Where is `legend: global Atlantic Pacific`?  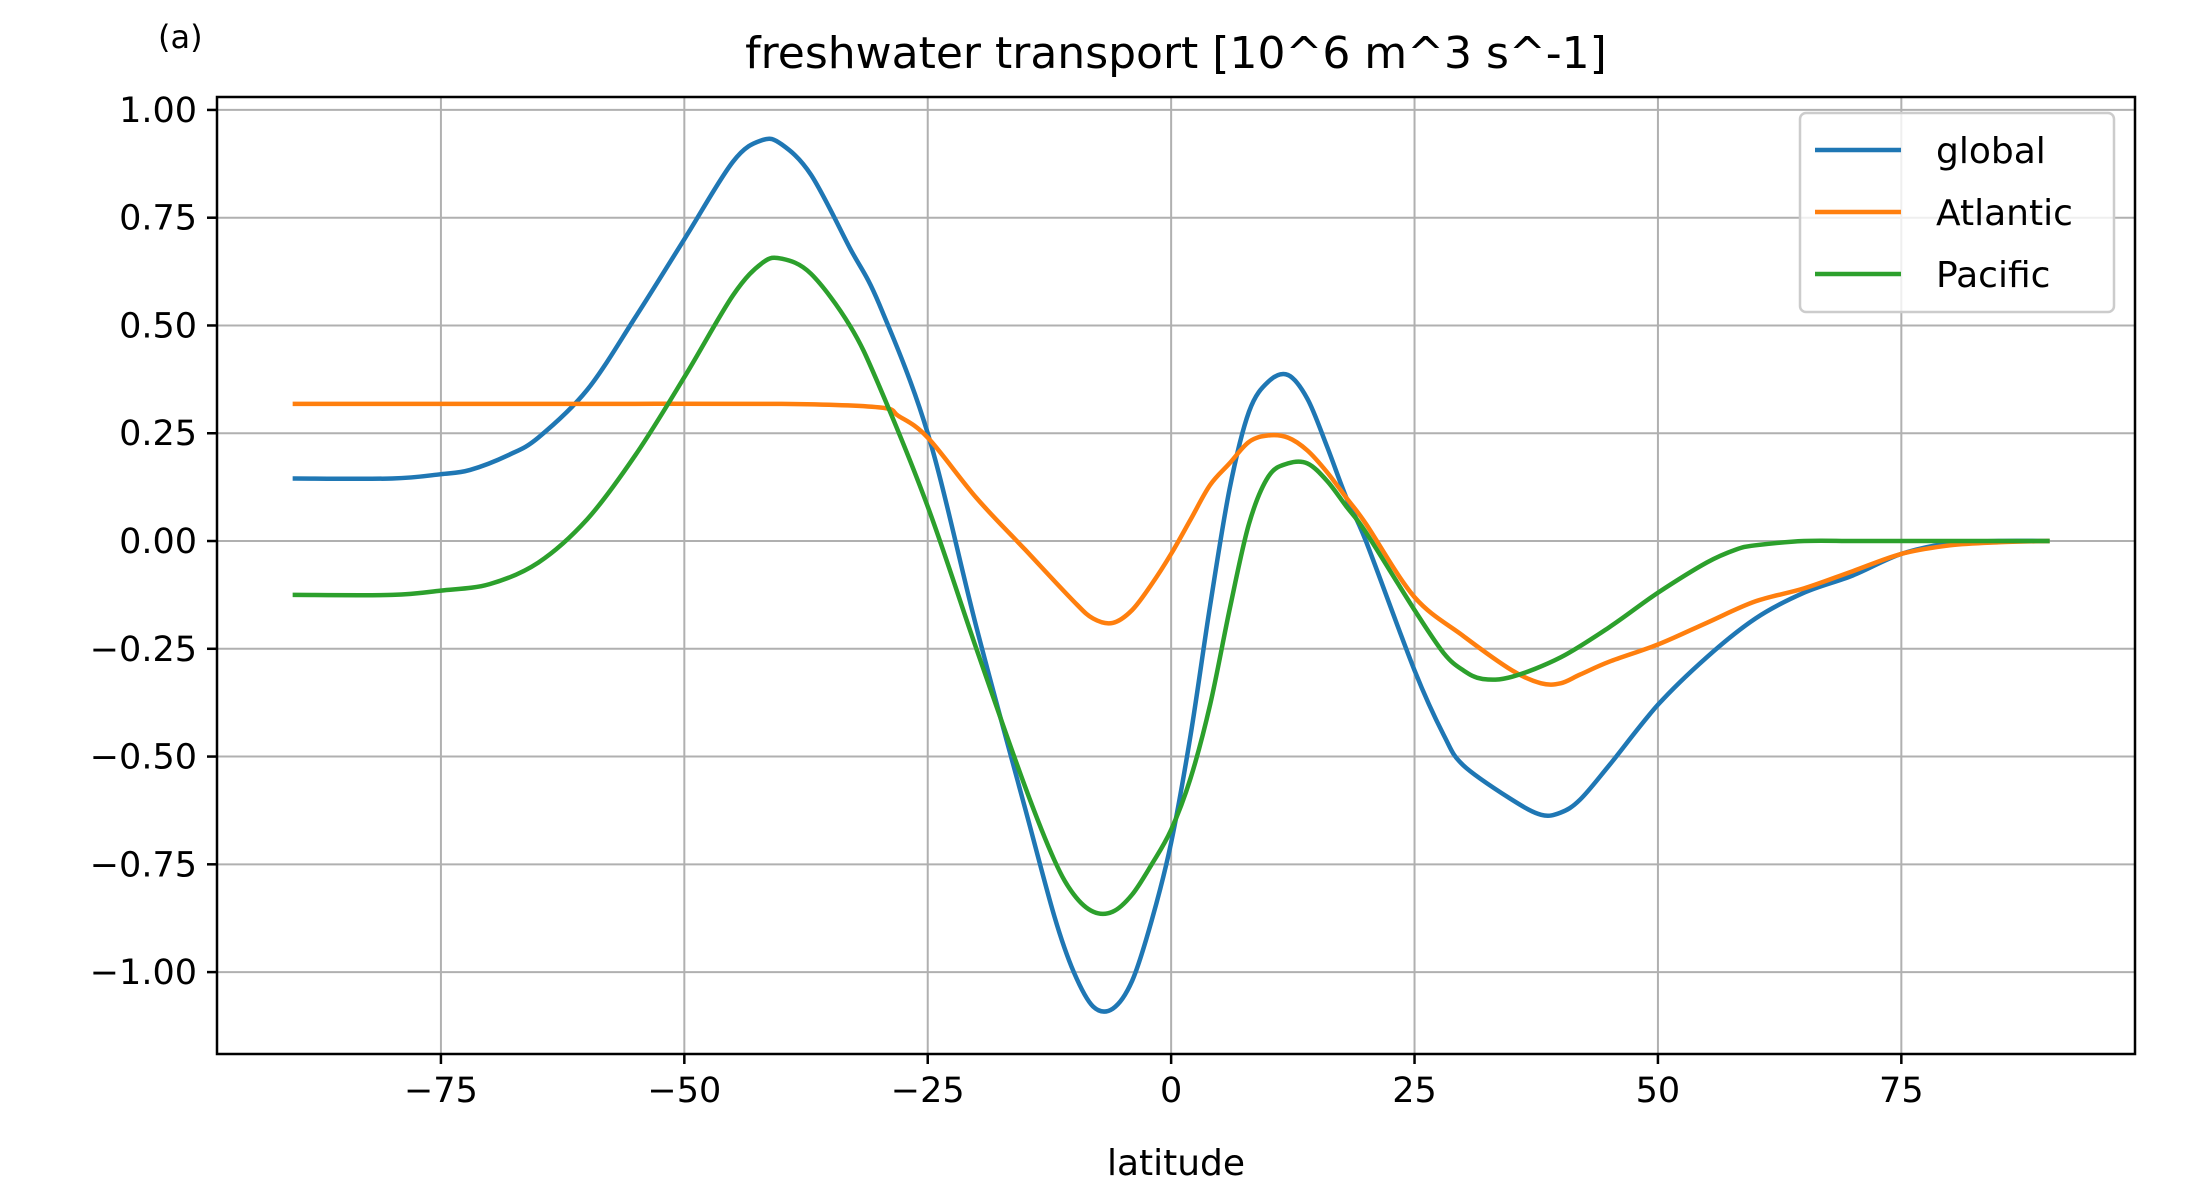
legend: global Atlantic Pacific is located at coordinates (1957, 212).